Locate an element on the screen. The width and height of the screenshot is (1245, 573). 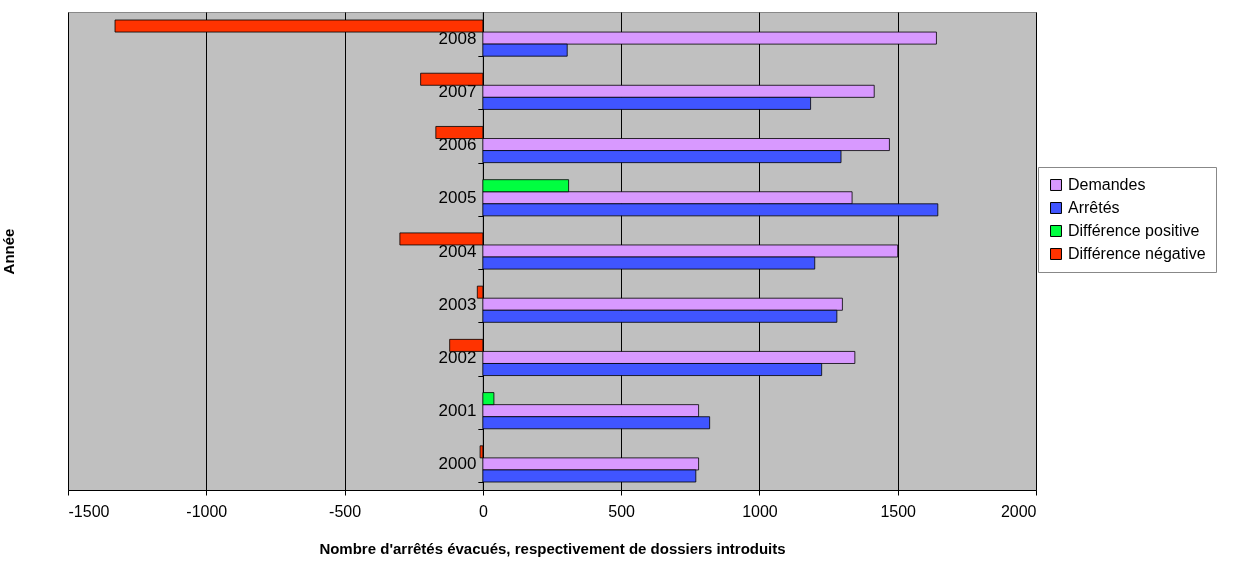
x-tick-label: 0 is located at coordinates (483, 511).